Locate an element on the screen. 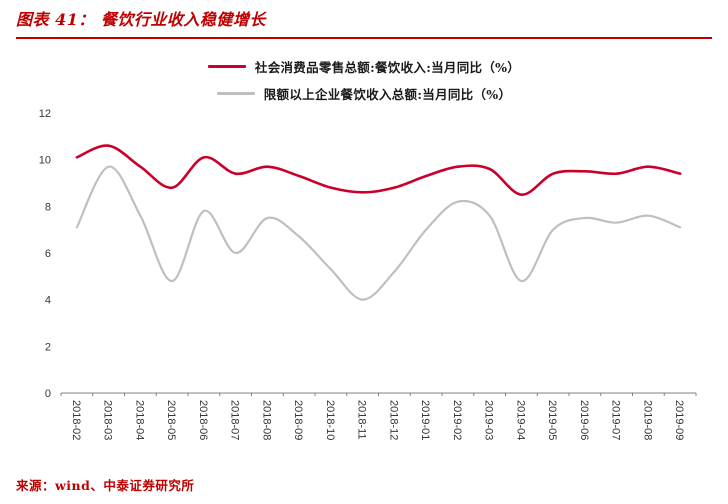  y-axis-tick-label: 12 is located at coordinates (45, 114).